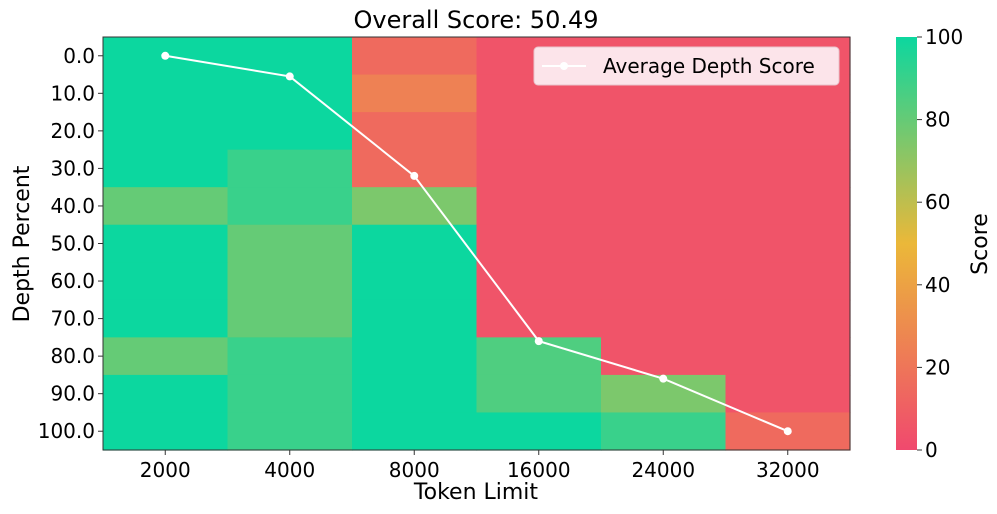 The image size is (997, 514). What do you see at coordinates (72, 356) in the screenshot?
I see `y-tick-label: 80.0` at bounding box center [72, 356].